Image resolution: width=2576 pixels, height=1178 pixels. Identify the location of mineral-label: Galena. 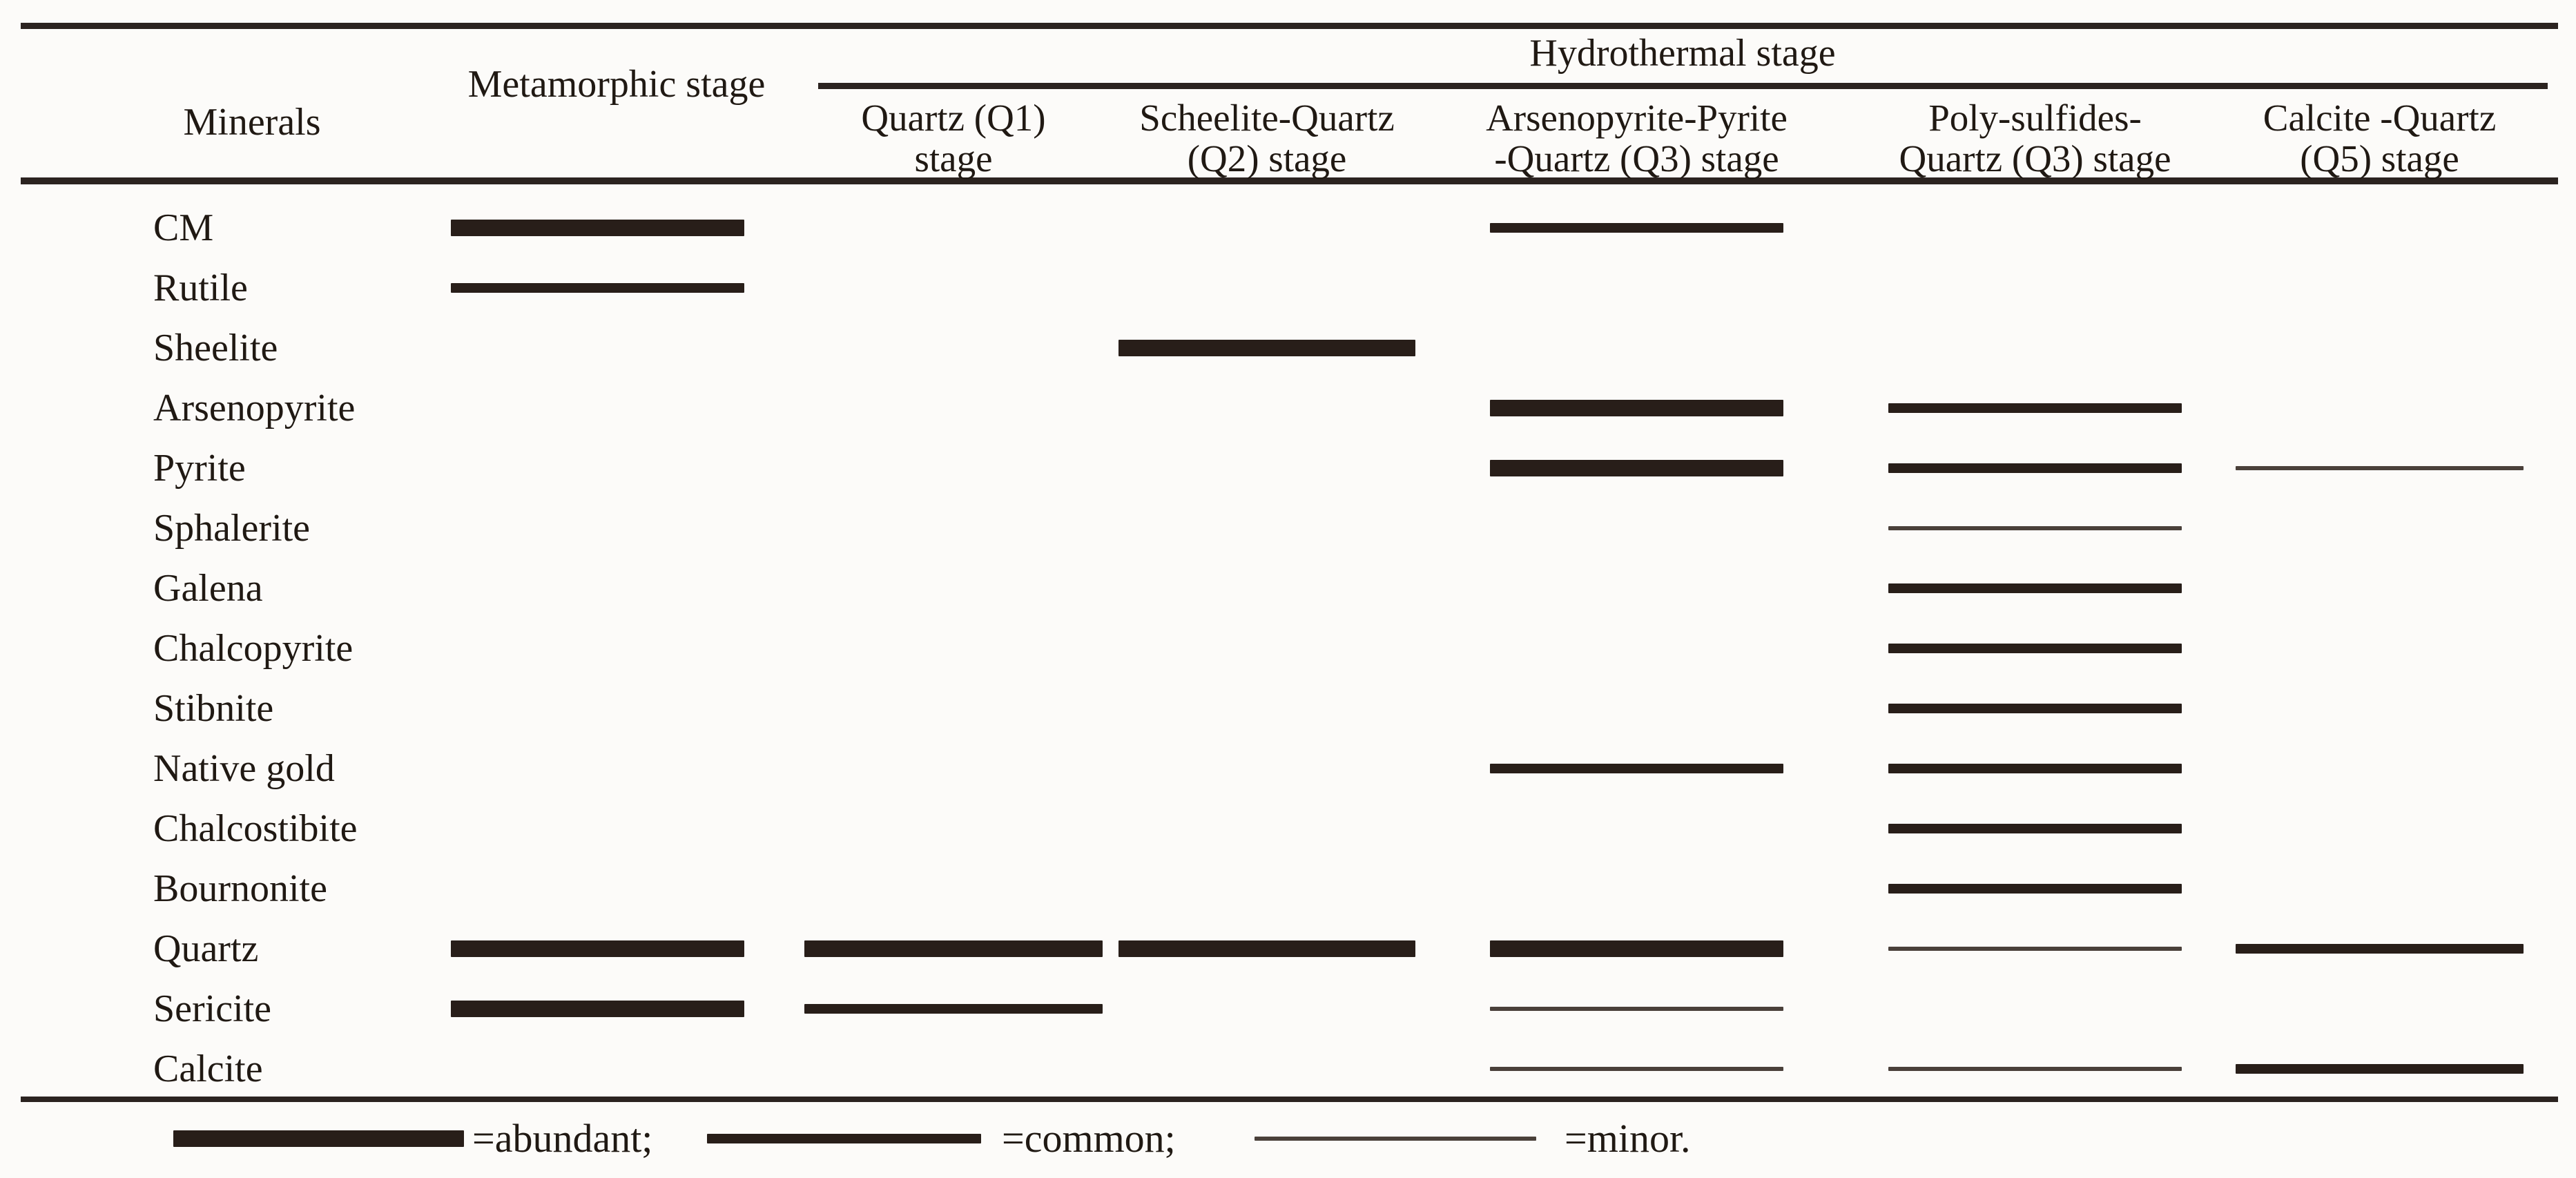
(208, 588).